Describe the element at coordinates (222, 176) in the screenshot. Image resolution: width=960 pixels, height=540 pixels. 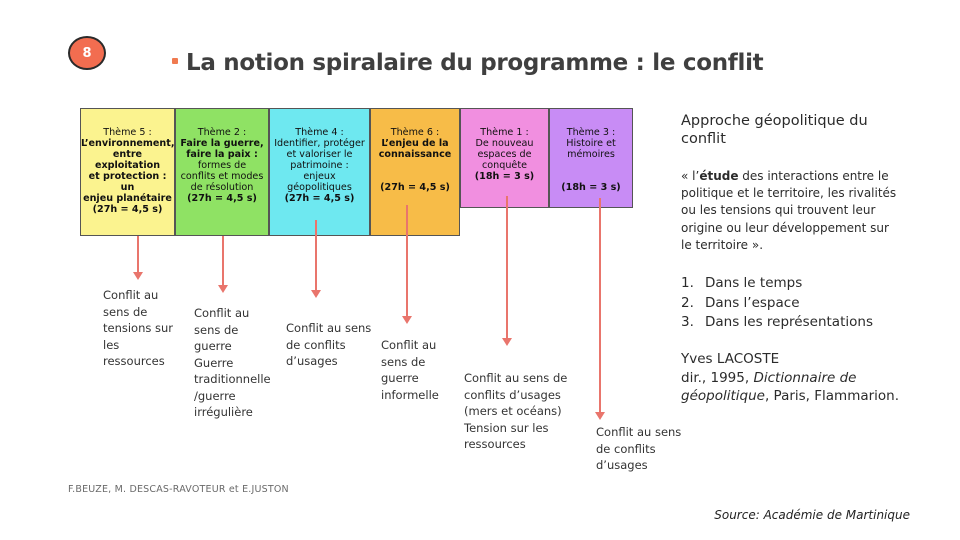
I see `theme-line: conflits et modes` at that location.